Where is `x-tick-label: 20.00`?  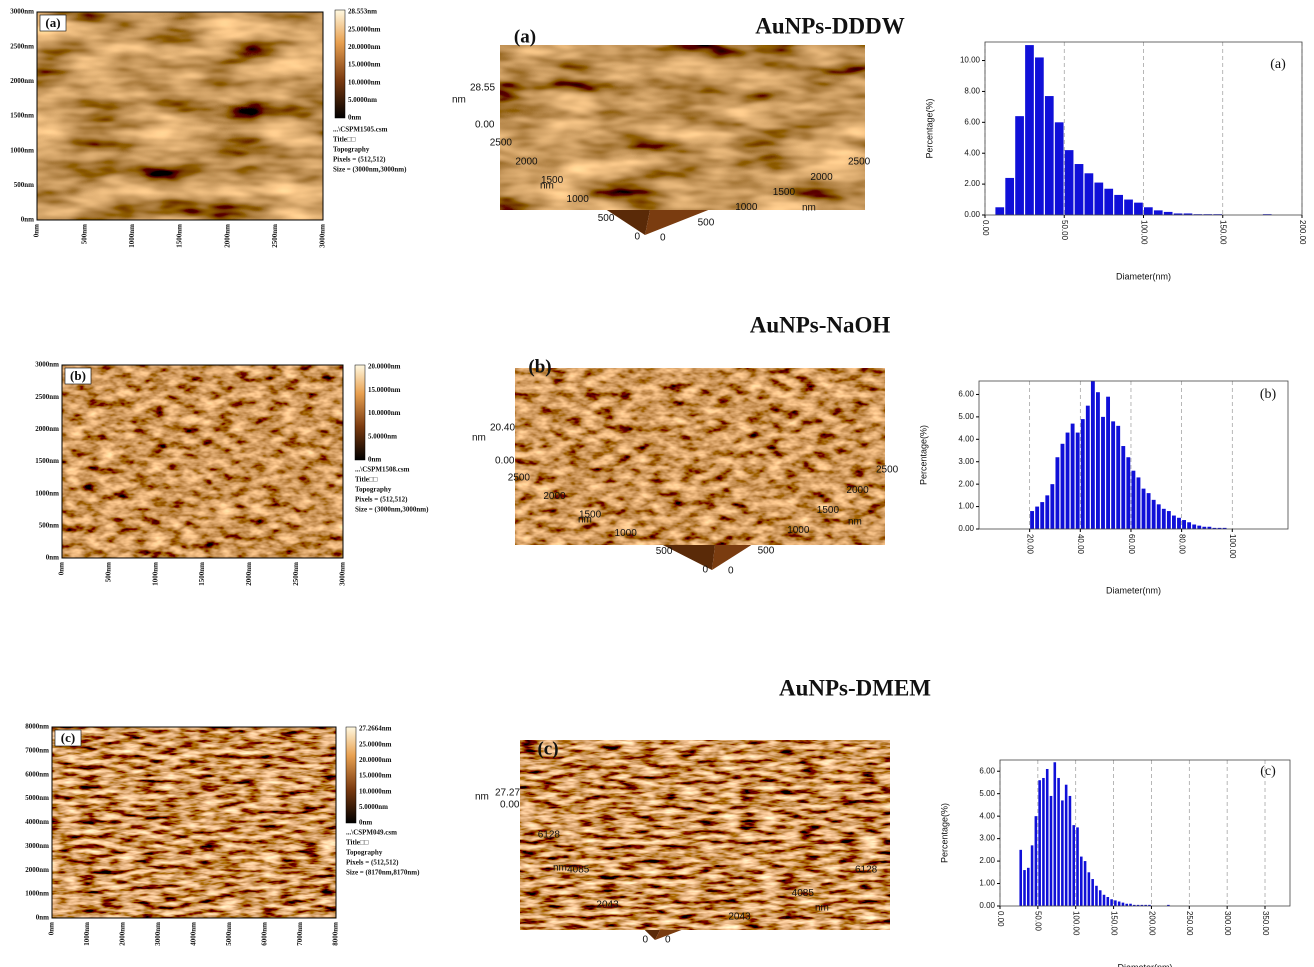
x-tick-label: 20.00 is located at coordinates (1030, 544).